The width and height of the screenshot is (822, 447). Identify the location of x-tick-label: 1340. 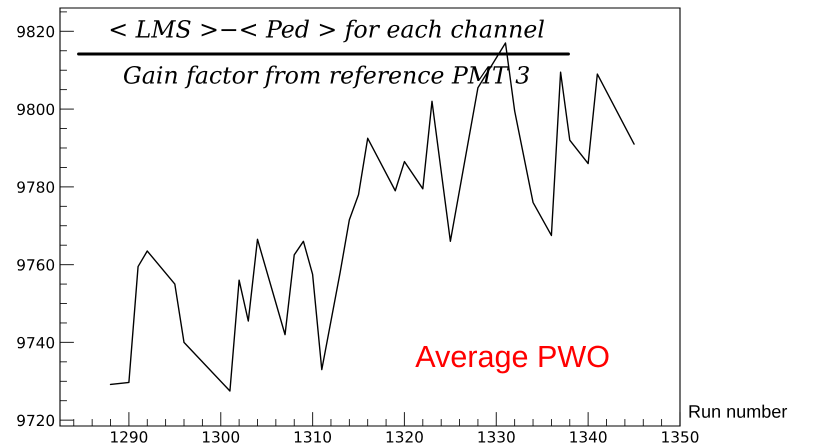
(588, 437).